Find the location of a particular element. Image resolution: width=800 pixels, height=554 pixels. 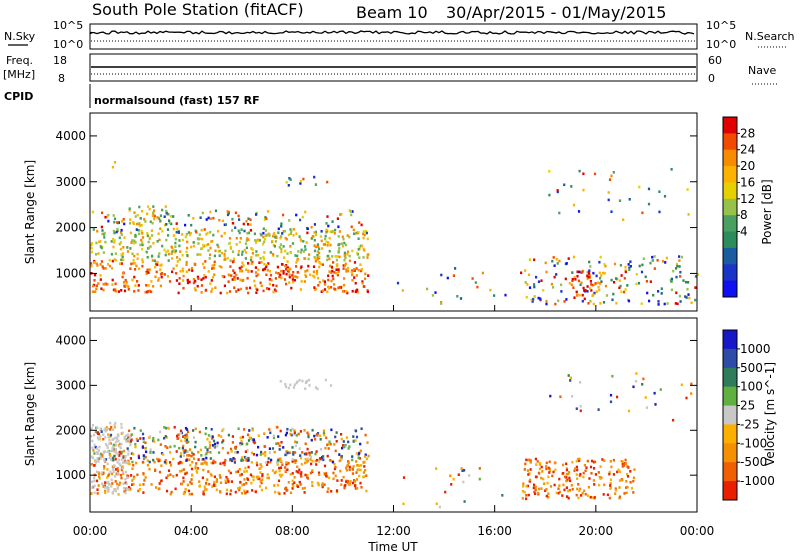

power-cbar-tick-label: 4 is located at coordinates (744, 232).